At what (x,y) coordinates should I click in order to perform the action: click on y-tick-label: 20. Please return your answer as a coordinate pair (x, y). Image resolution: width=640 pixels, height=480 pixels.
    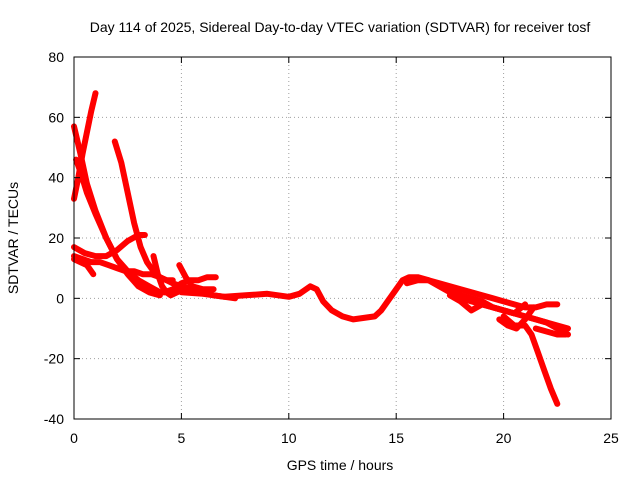
    Looking at the image, I should click on (56, 238).